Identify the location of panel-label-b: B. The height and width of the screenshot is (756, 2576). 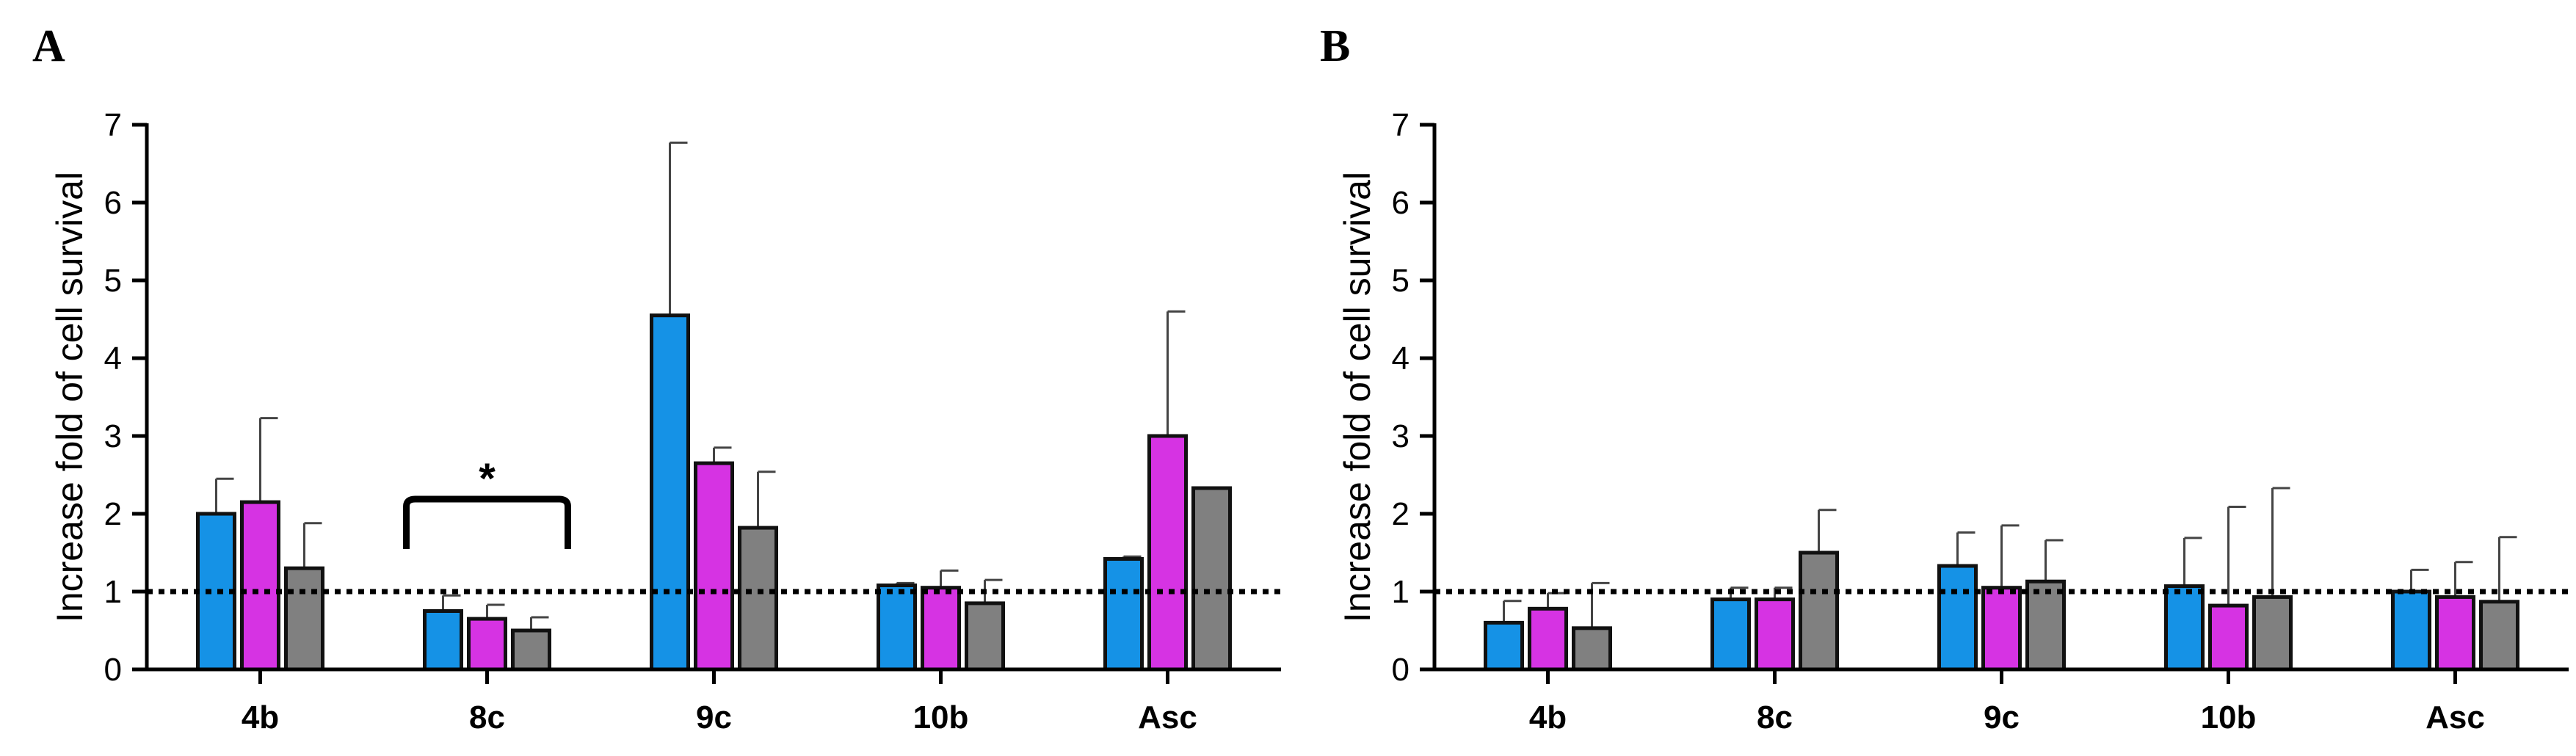
(1336, 46).